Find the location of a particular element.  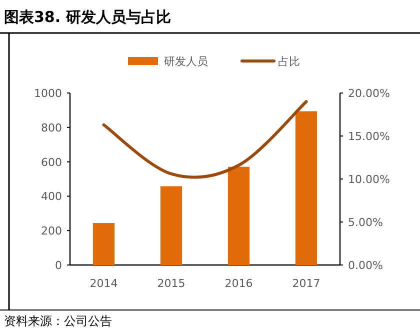

x-tick-label: 2016 is located at coordinates (238, 283).